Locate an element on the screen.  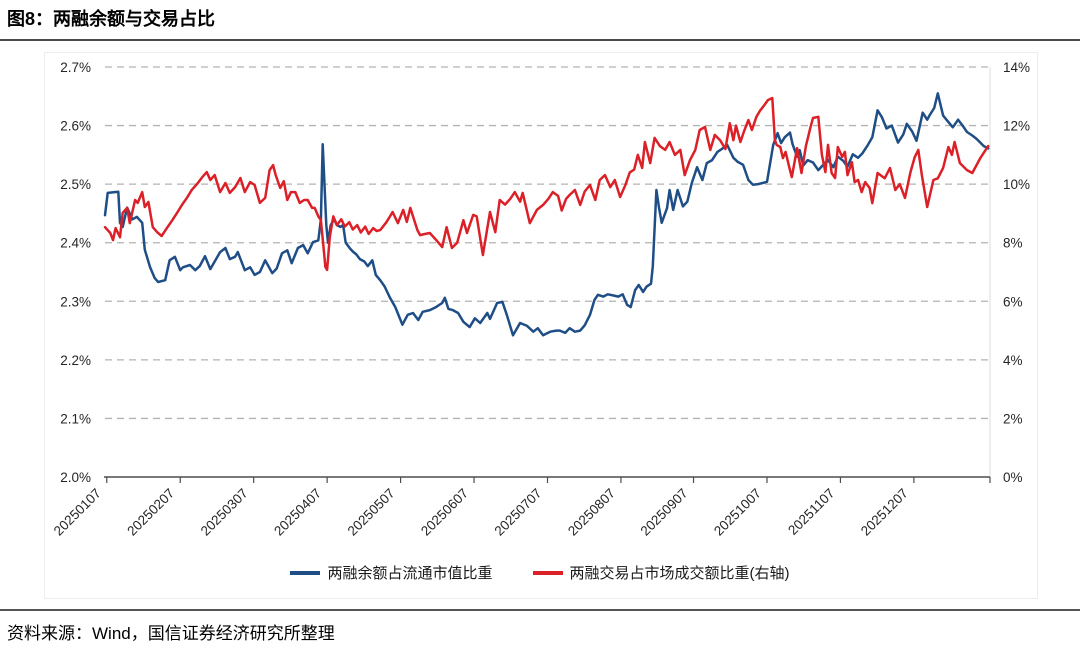
x-axis-tick-label: 20251207 is located at coordinates (884, 512).